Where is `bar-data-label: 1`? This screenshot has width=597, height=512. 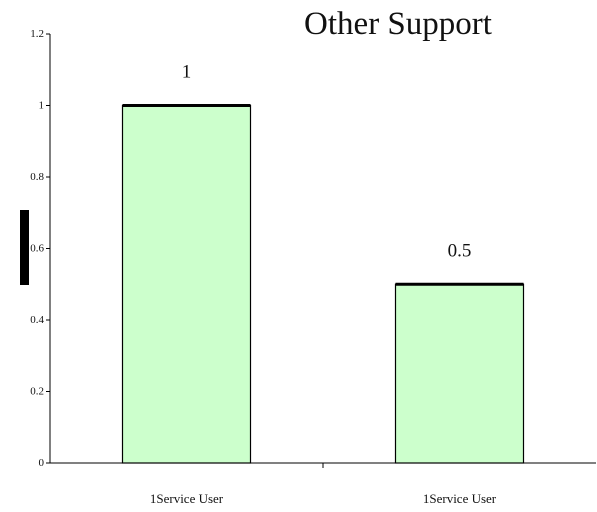 bar-data-label: 1 is located at coordinates (187, 72).